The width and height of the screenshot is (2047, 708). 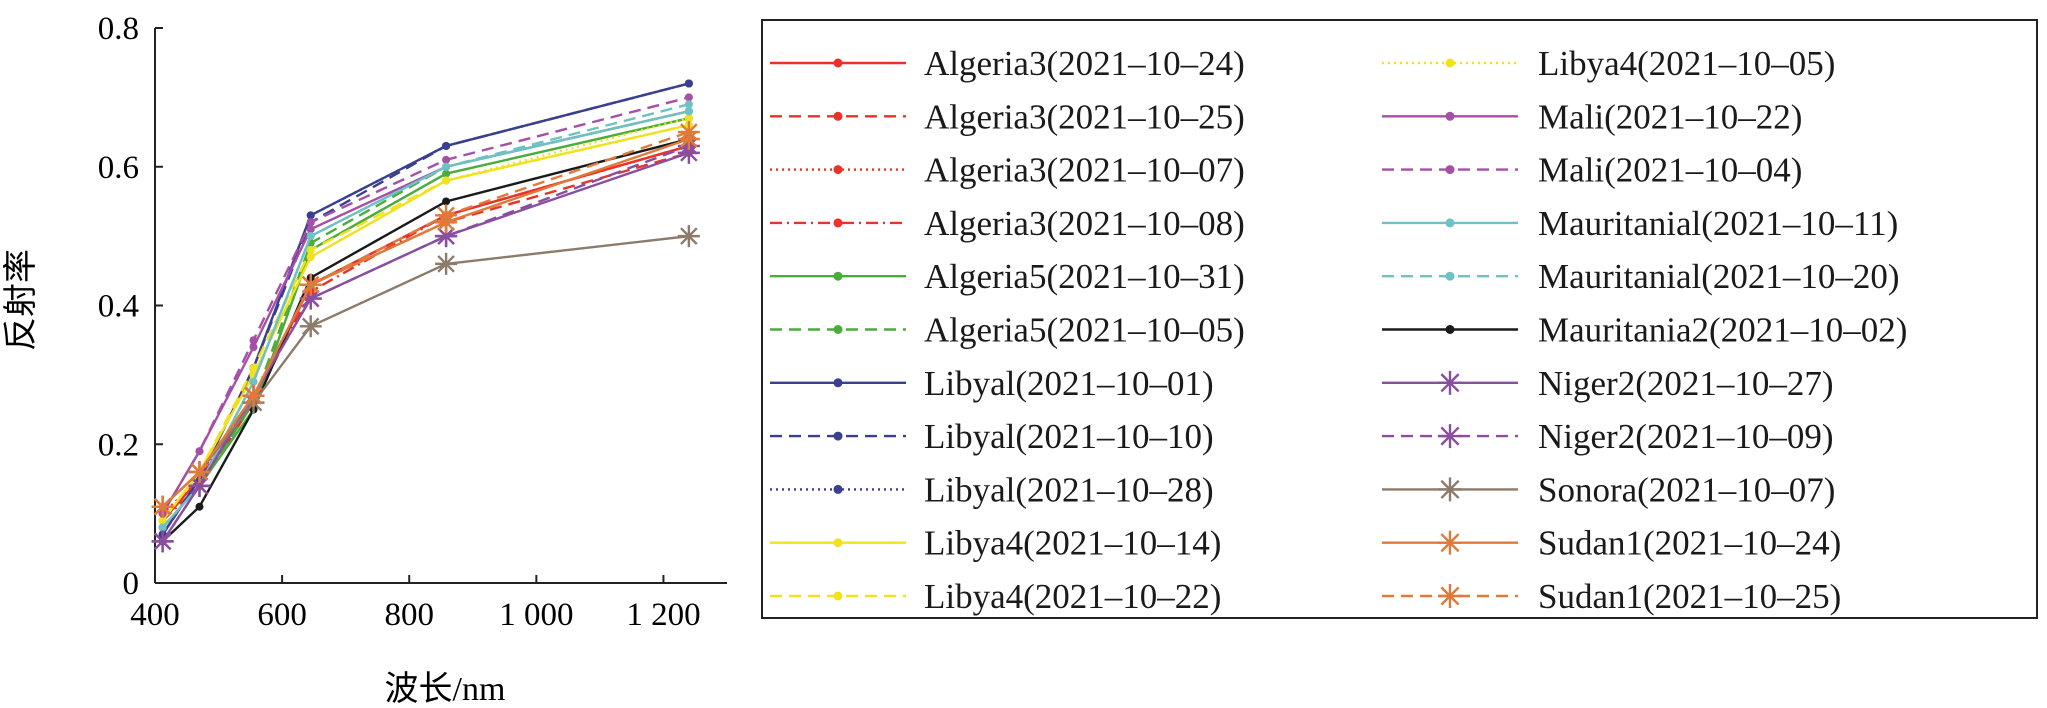 I want to click on legend-entry: Mali(2021–10–22), so click(x=1592, y=116).